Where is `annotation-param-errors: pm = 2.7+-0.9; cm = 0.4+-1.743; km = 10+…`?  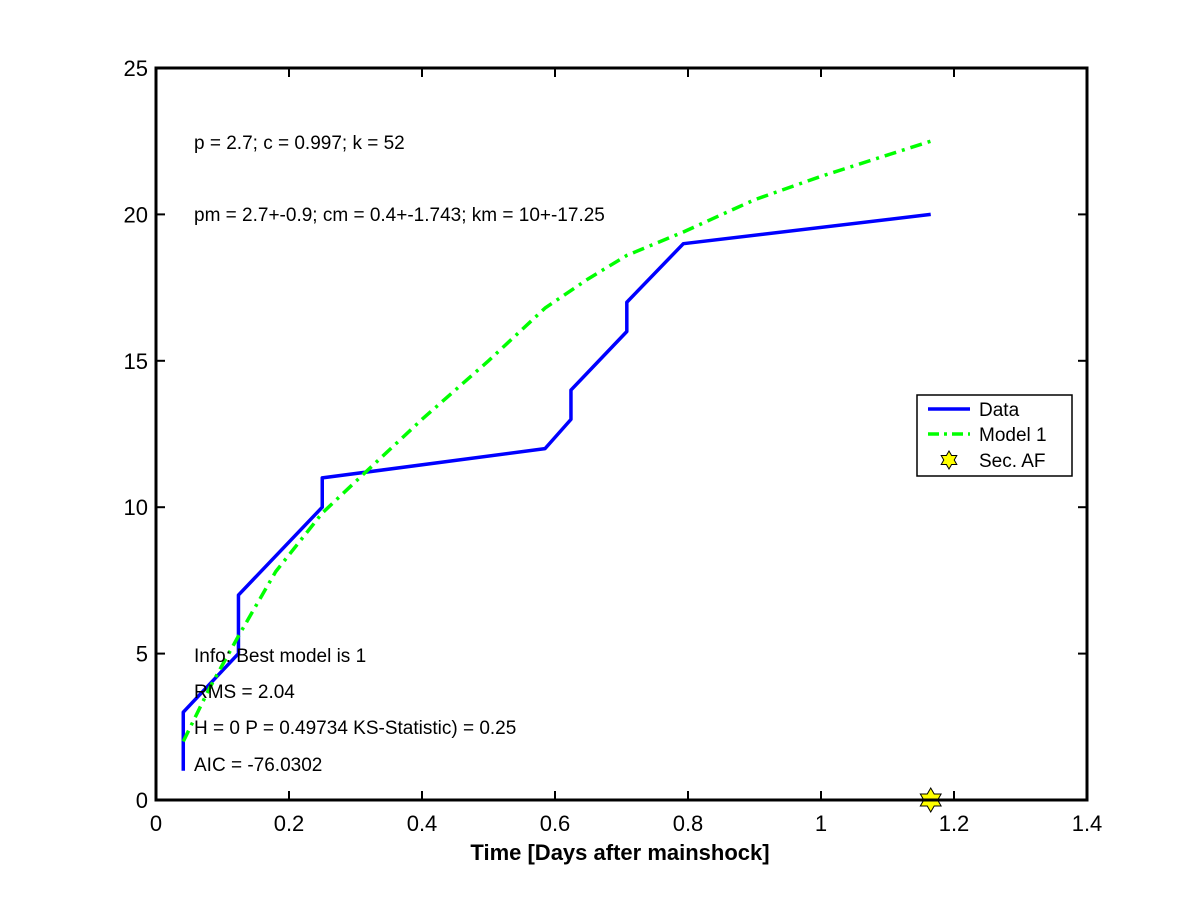
annotation-param-errors: pm = 2.7+-0.9; cm = 0.4+-1.743; km = 10+… is located at coordinates (399, 215).